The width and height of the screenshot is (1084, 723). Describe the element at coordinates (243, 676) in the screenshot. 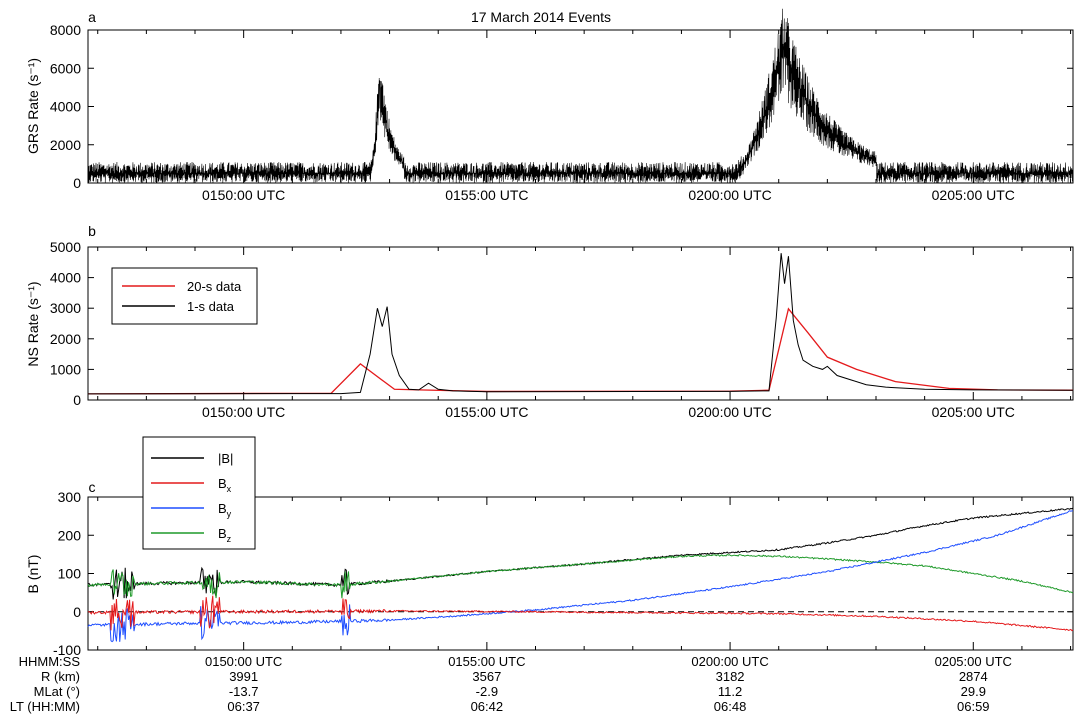

I see `ephemeris-value: 3991` at that location.